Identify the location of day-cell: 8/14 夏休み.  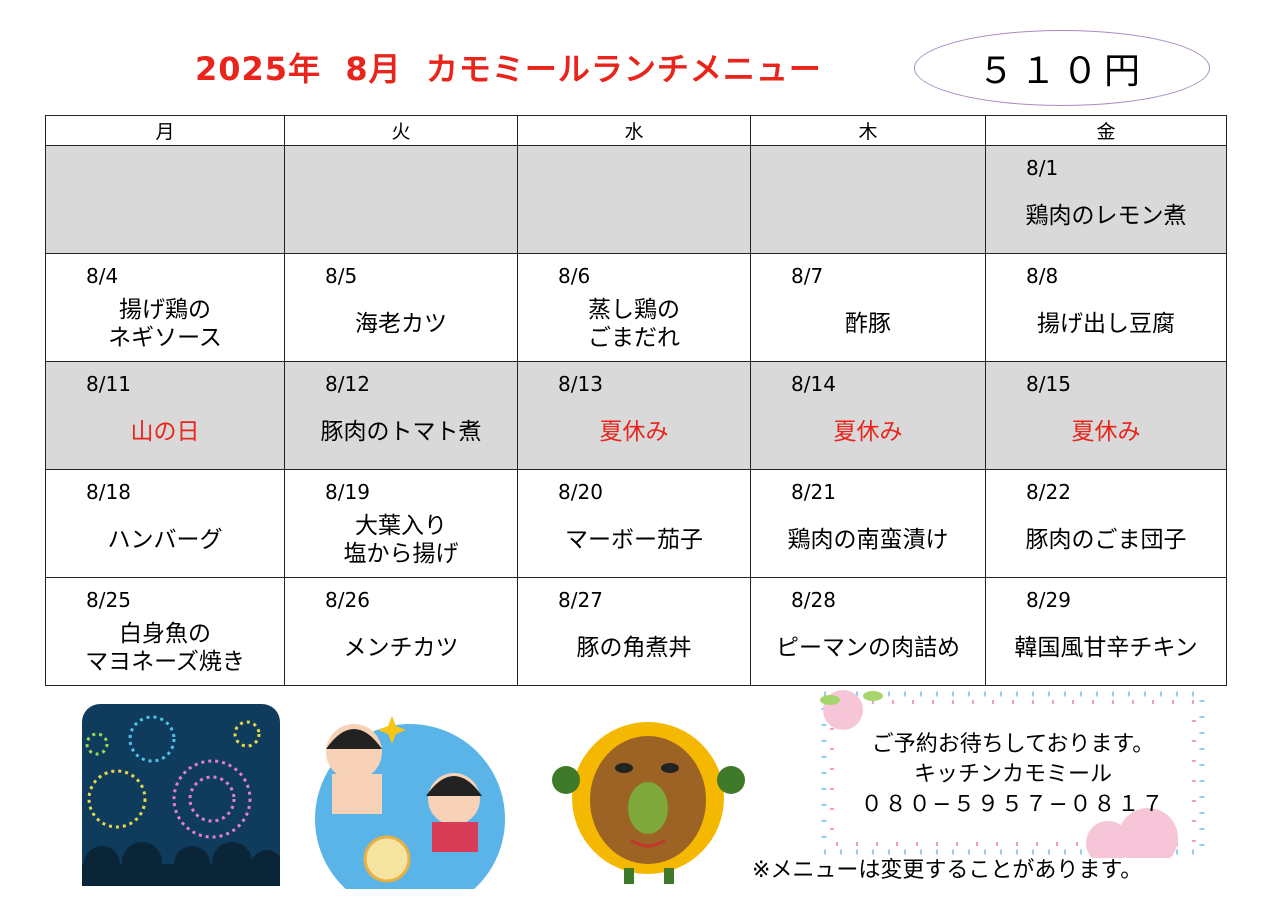
(868, 415).